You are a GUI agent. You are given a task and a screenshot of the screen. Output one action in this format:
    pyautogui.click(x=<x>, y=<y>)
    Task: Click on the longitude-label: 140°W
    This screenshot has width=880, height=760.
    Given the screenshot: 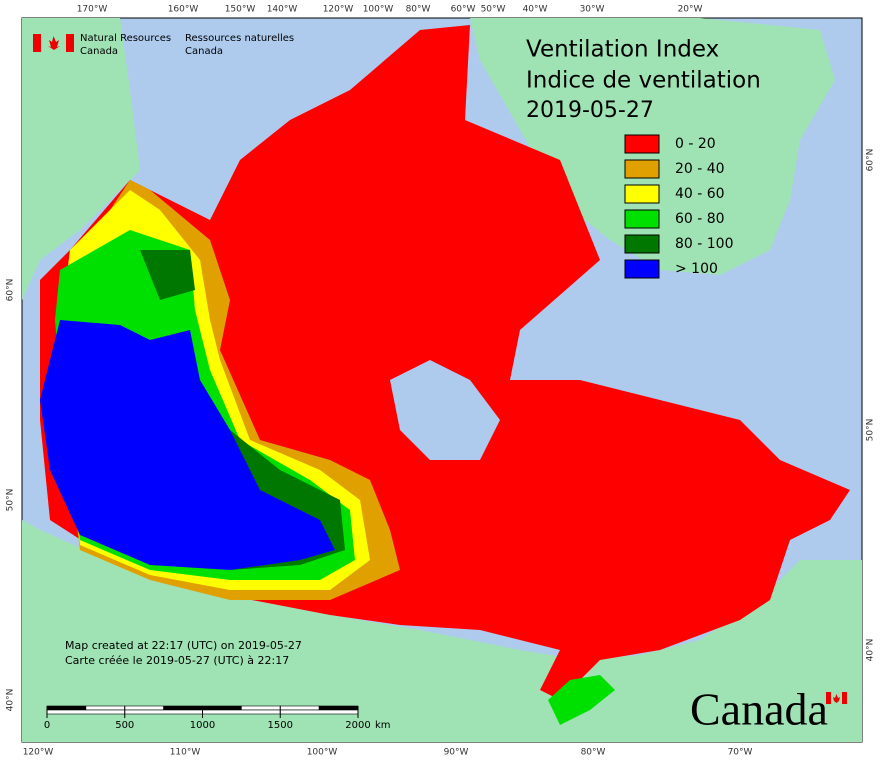 What is the action you would take?
    pyautogui.click(x=282, y=10)
    